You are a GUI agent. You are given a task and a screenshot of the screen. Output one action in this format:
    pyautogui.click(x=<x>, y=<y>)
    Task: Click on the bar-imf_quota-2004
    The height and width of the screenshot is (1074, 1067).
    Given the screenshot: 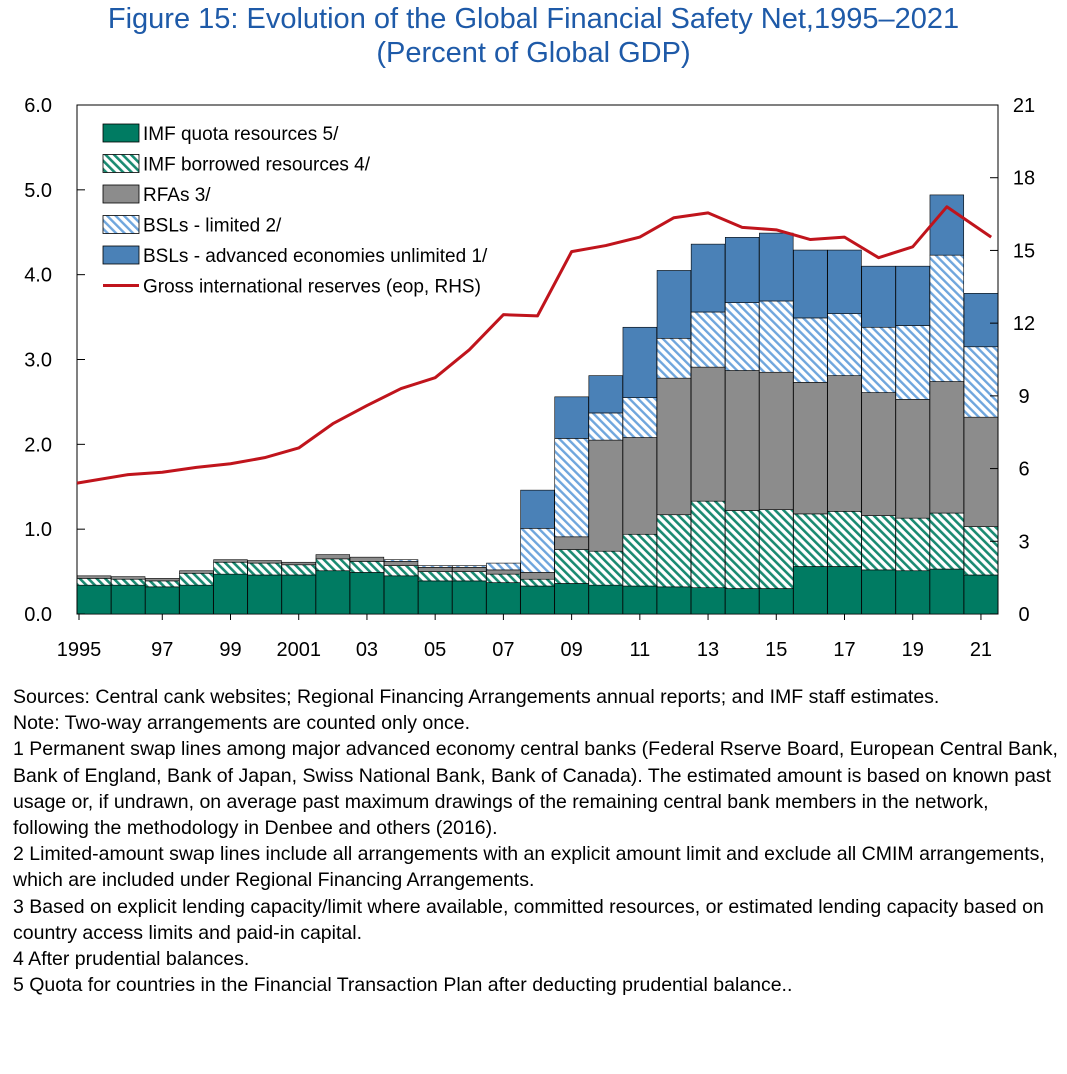 What is the action you would take?
    pyautogui.click(x=401, y=595)
    